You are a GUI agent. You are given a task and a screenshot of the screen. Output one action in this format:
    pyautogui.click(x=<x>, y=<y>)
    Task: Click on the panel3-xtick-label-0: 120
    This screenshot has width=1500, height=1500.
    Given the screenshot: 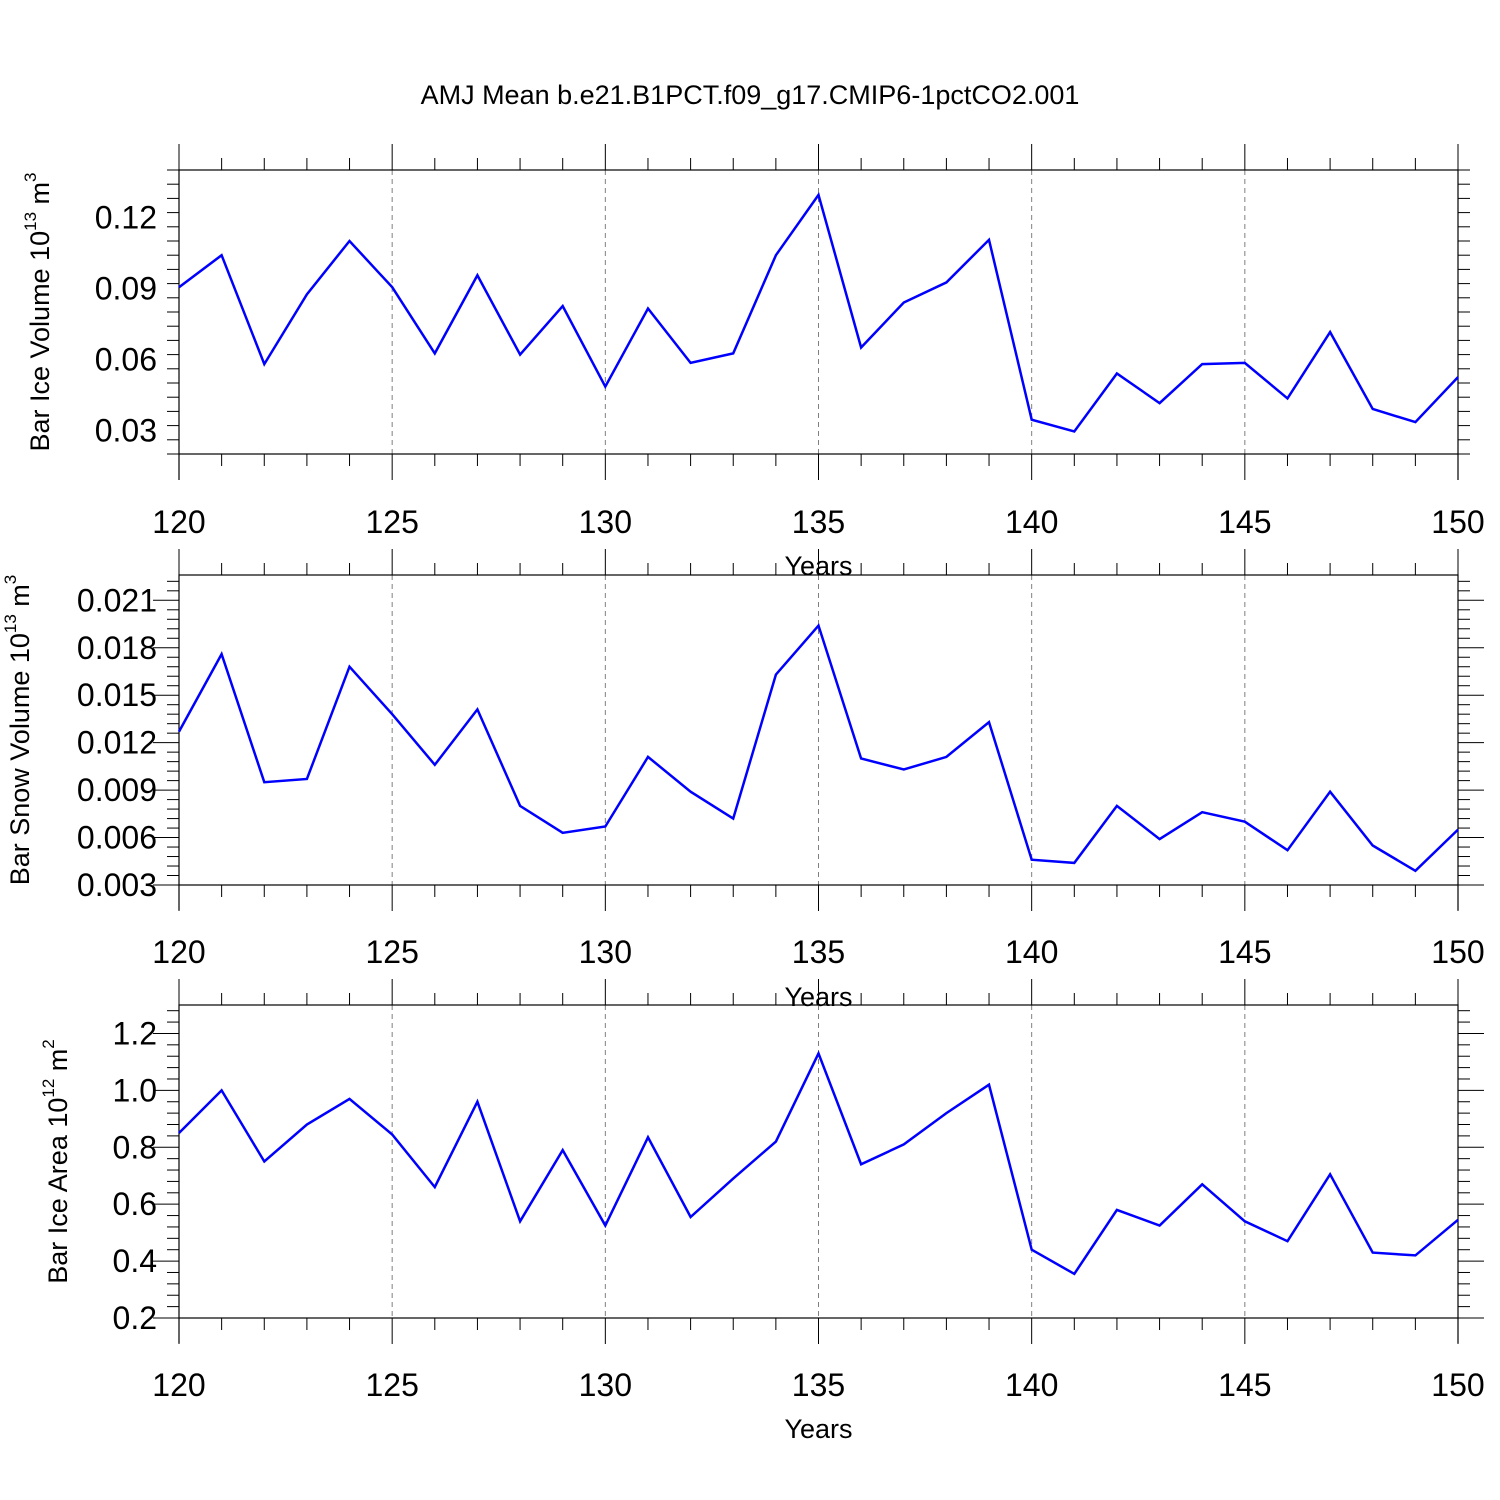 What is the action you would take?
    pyautogui.click(x=178, y=1385)
    